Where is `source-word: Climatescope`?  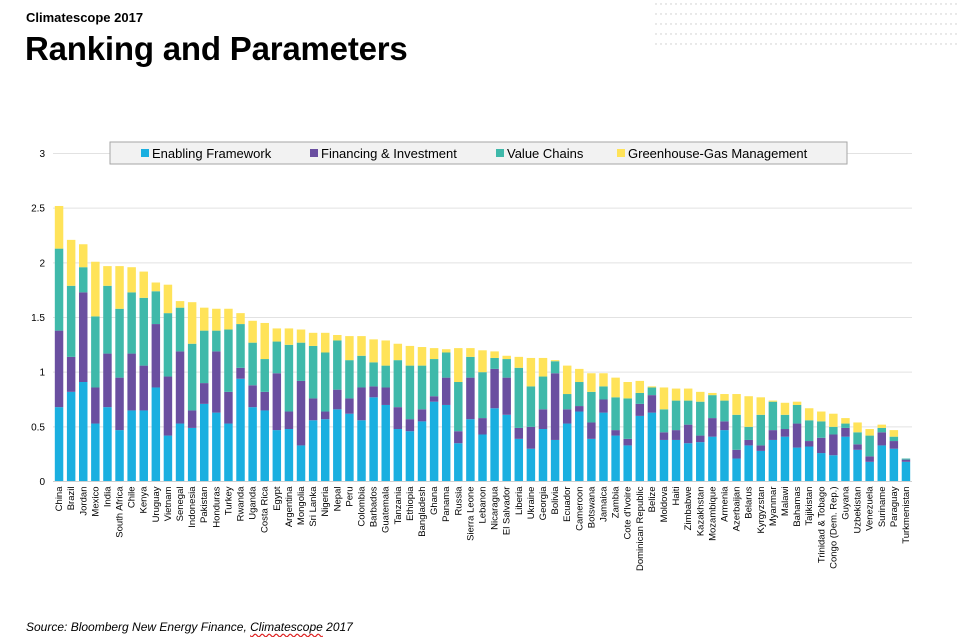
source-word: Climatescope is located at coordinates (286, 627).